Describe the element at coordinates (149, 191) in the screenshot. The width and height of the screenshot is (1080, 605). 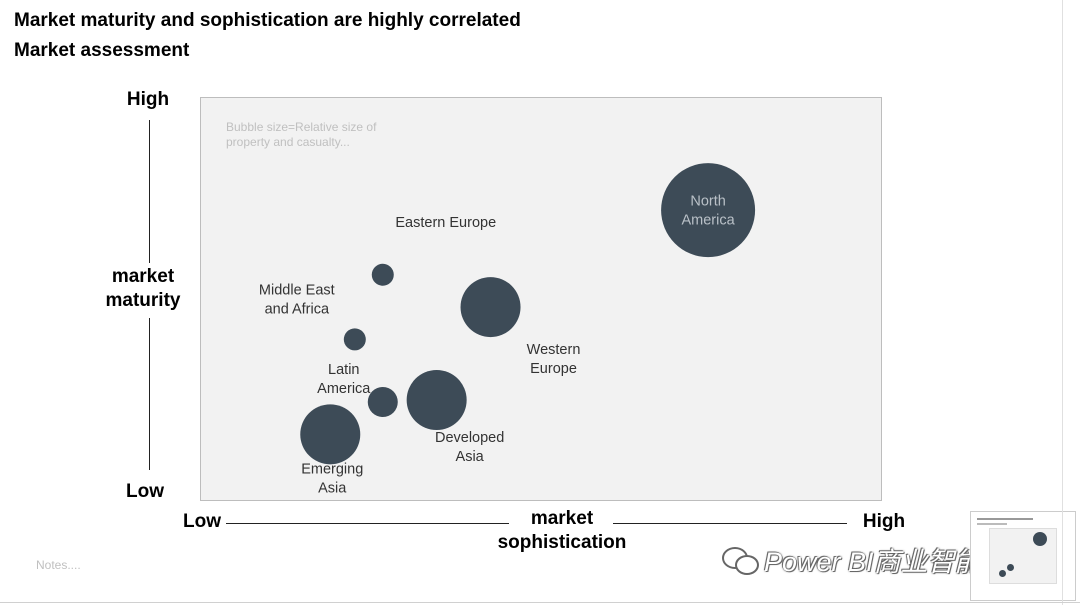
I see `y-axis-line-top` at that location.